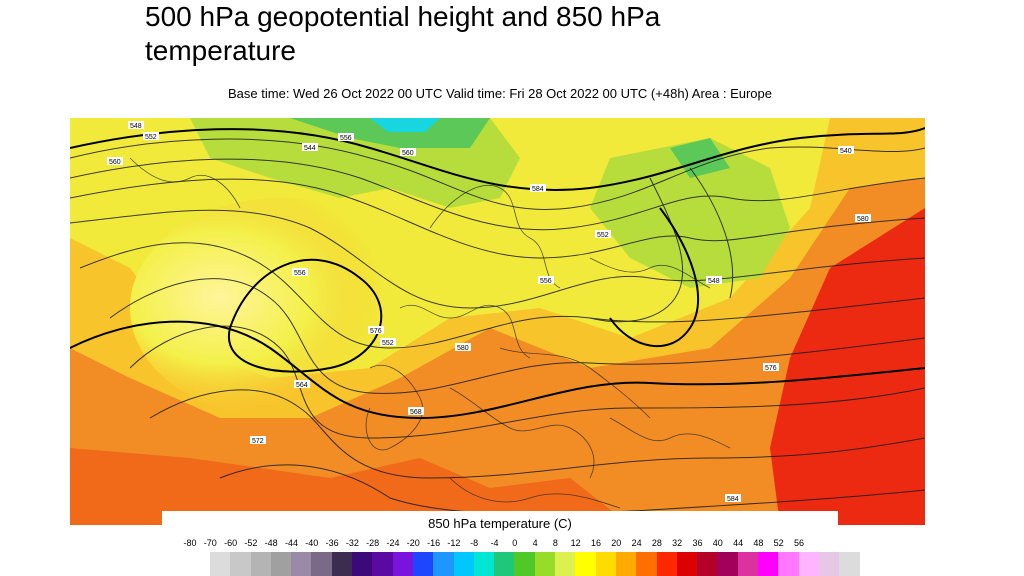  I want to click on legend-tick: 0, so click(515, 543).